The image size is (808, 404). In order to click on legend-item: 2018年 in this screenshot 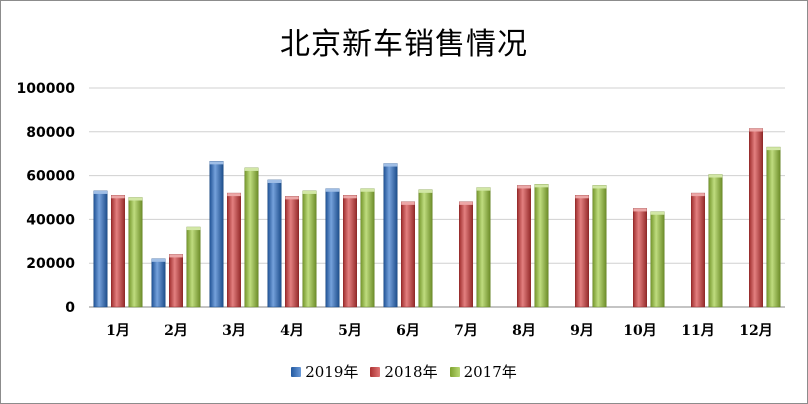, I will do `click(404, 371)`.